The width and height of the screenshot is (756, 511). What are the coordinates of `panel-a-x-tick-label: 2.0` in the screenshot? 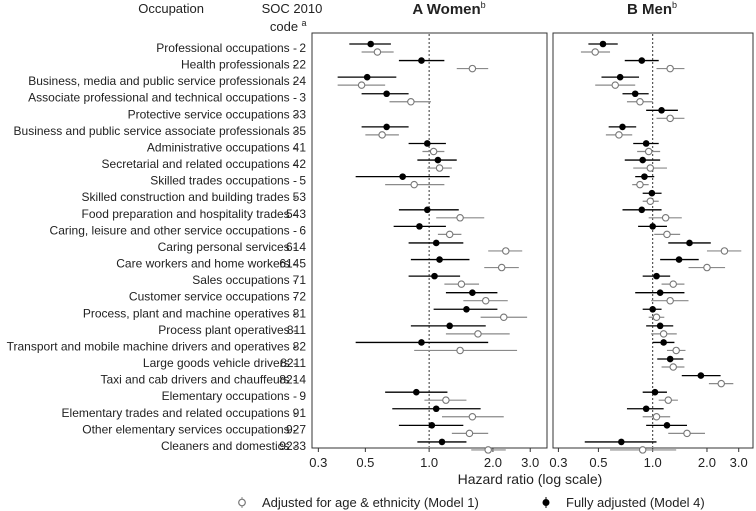 It's located at (493, 462).